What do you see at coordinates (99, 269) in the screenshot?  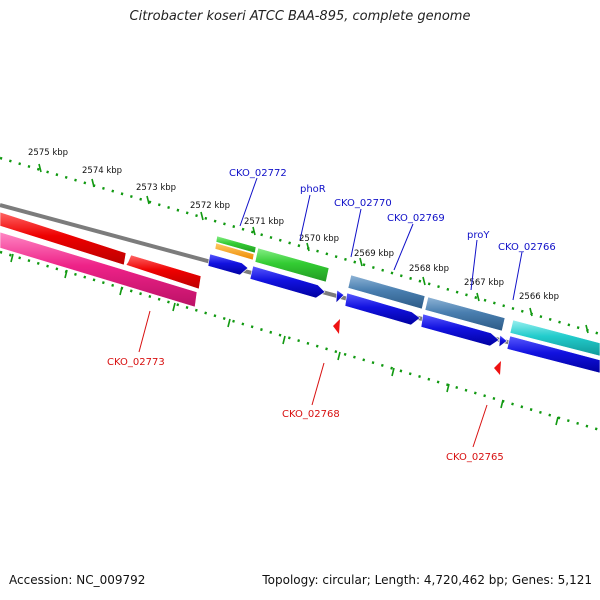 I see `cds-red-inner` at bounding box center [99, 269].